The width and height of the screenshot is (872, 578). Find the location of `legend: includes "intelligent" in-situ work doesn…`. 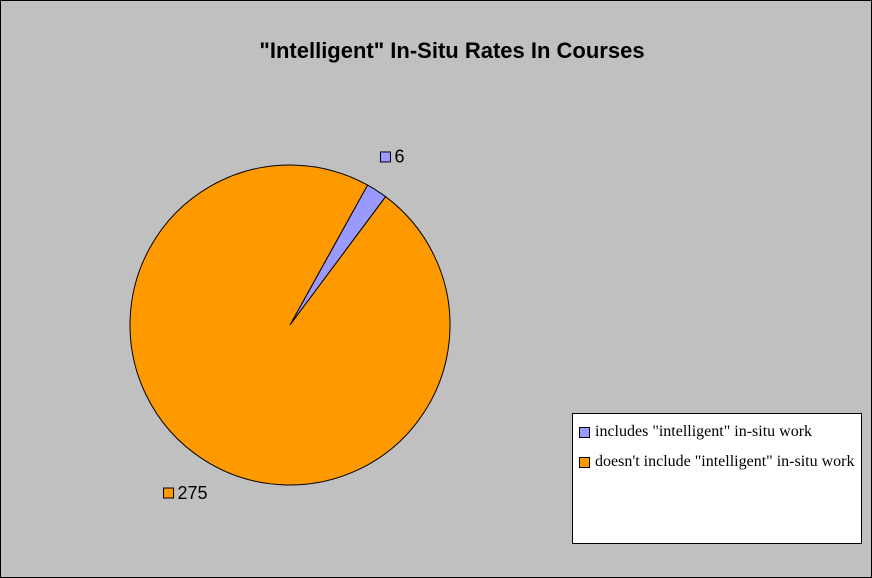

legend: includes "intelligent" in-situ work doesn… is located at coordinates (717, 478).